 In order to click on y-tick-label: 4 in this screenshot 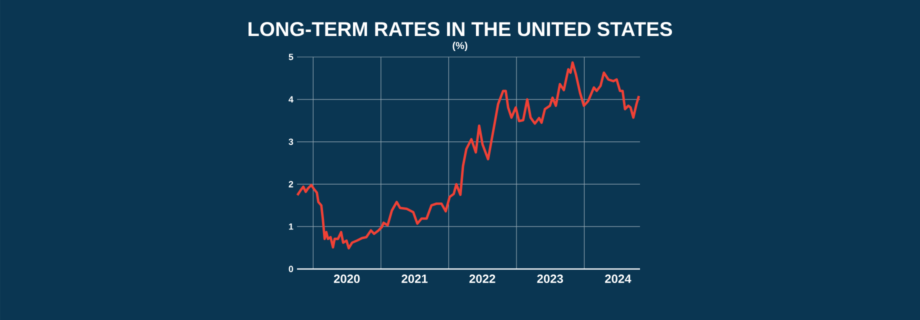, I will do `click(291, 99)`.